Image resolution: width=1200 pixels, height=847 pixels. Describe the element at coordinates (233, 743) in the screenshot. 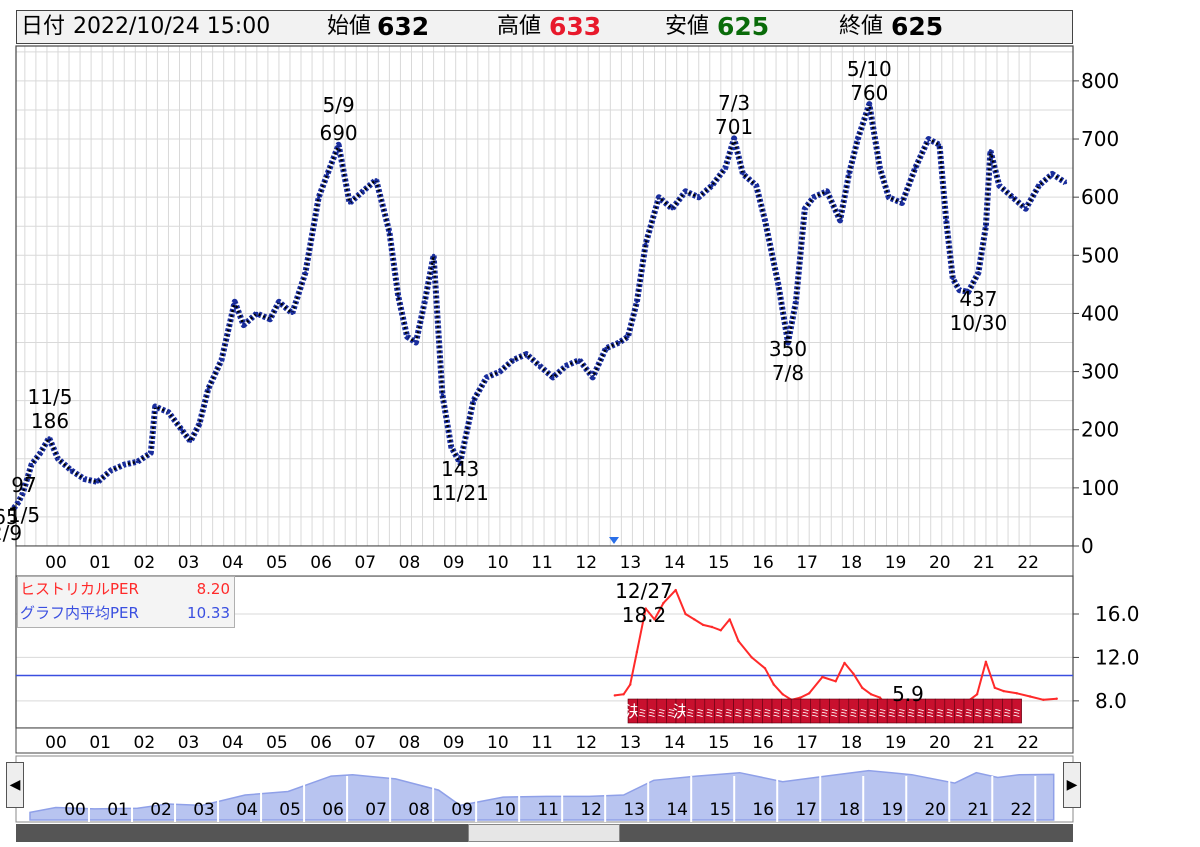

I see `per-x-tick-label: 04` at that location.